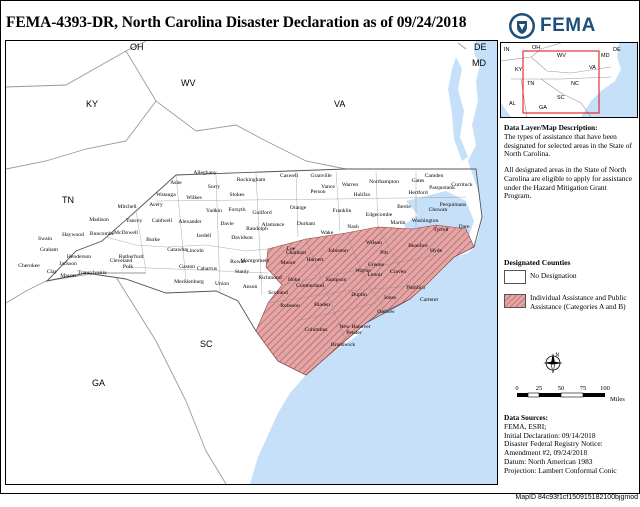 This screenshot has width=640, height=507. What do you see at coordinates (205, 173) in the screenshot?
I see `county-label-alleghany: Alleghany` at bounding box center [205, 173].